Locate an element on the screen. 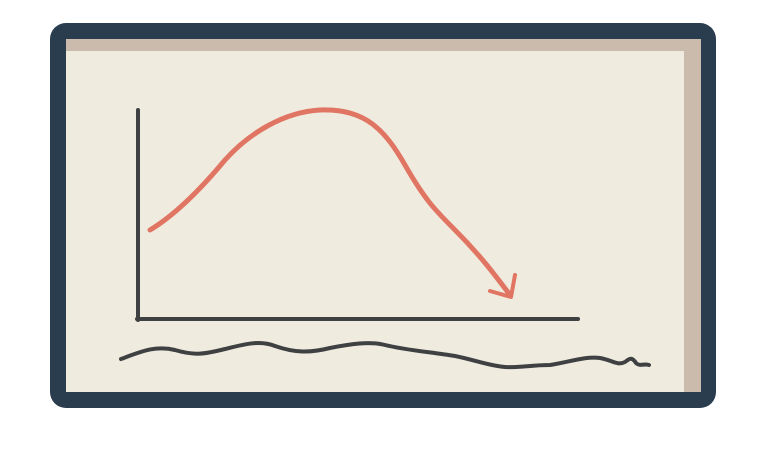 The width and height of the screenshot is (762, 459). scribble-line is located at coordinates (385, 355).